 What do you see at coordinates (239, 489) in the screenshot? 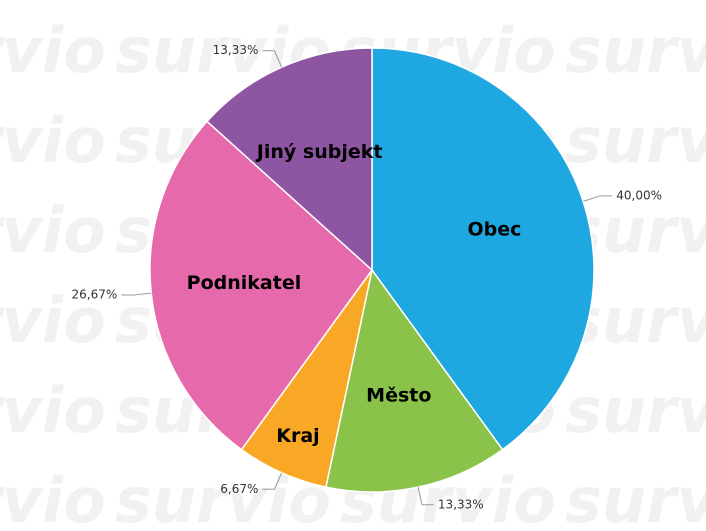
I see `value-label: 6,67%` at bounding box center [239, 489].